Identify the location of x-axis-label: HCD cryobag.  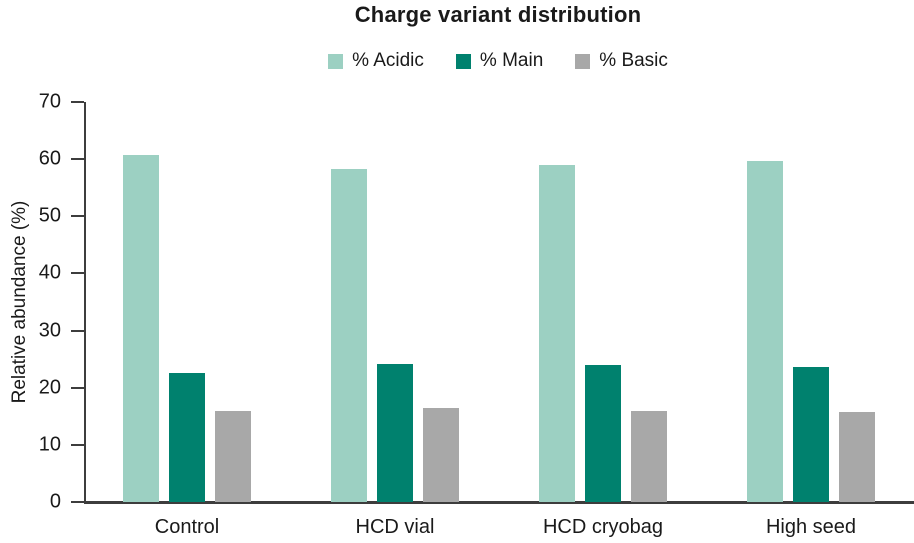
(603, 527).